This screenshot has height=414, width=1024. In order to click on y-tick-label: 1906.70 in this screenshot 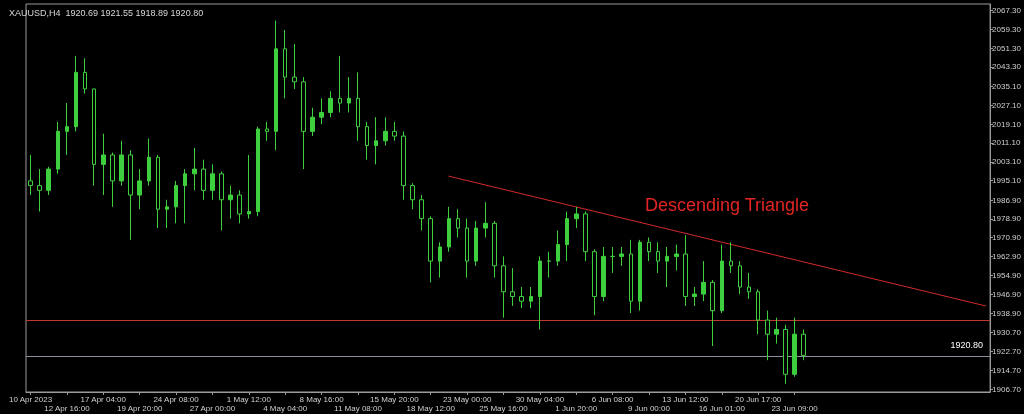, I will do `click(1007, 389)`.